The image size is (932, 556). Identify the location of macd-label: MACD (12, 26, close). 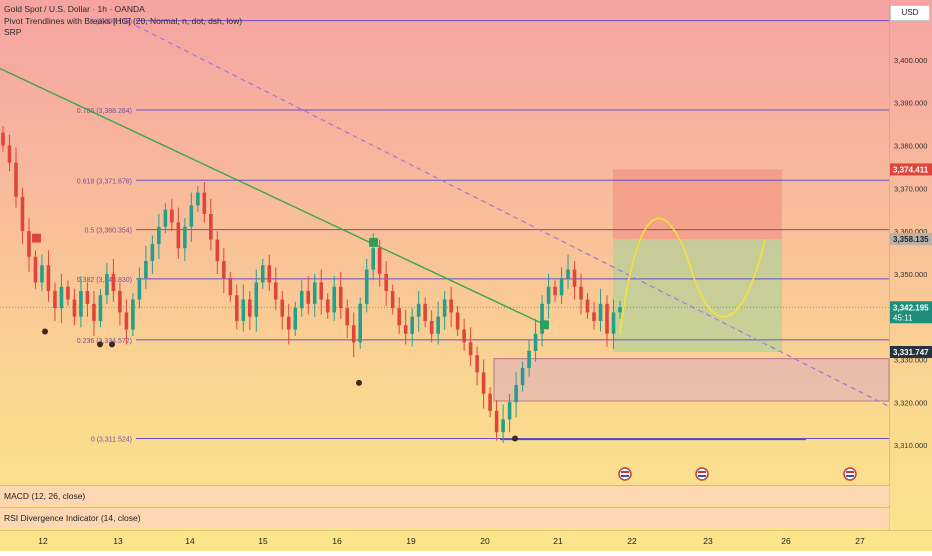
(45, 496).